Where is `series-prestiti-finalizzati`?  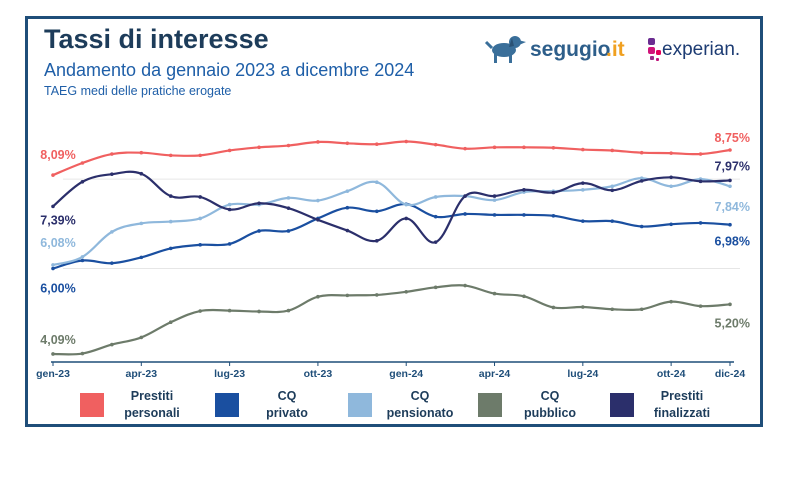 series-prestiti-finalizzati is located at coordinates (391, 207).